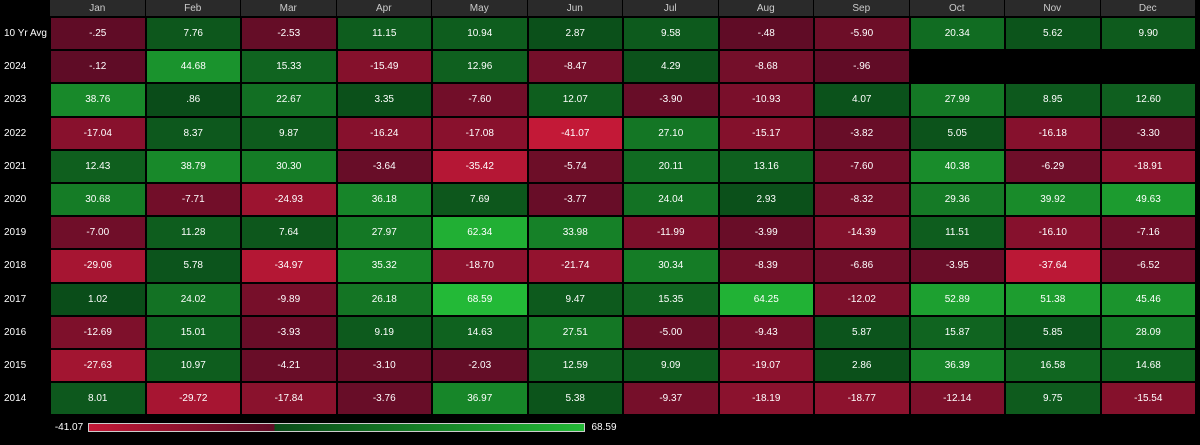 This screenshot has height=445, width=1200. Describe the element at coordinates (193, 200) in the screenshot. I see `heat-cell: -7.71` at that location.